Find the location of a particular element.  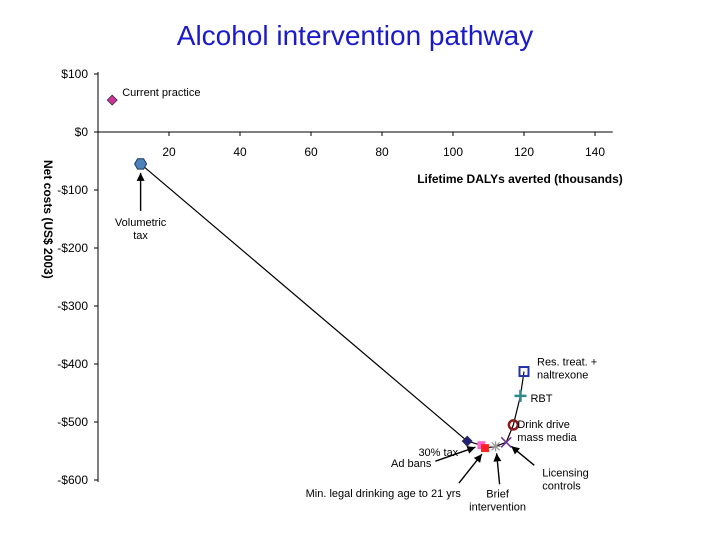

y-tick-label: -$500 is located at coordinates (72, 422).